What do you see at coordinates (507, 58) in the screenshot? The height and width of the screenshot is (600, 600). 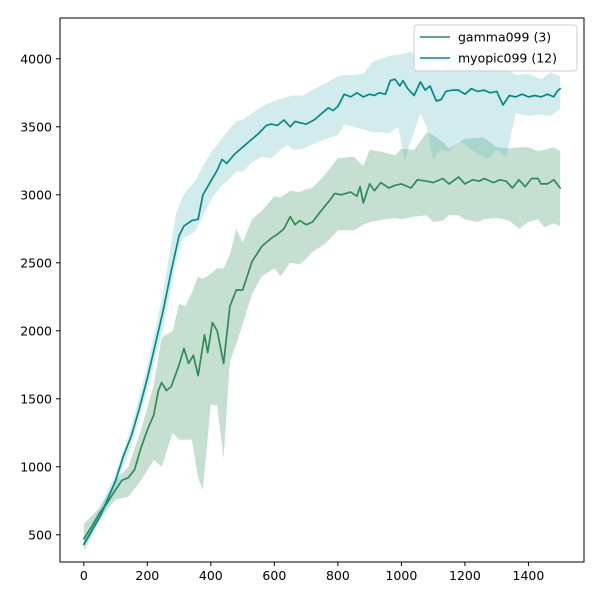 I see `legend-label-myopic099: myopic099 (12)` at bounding box center [507, 58].